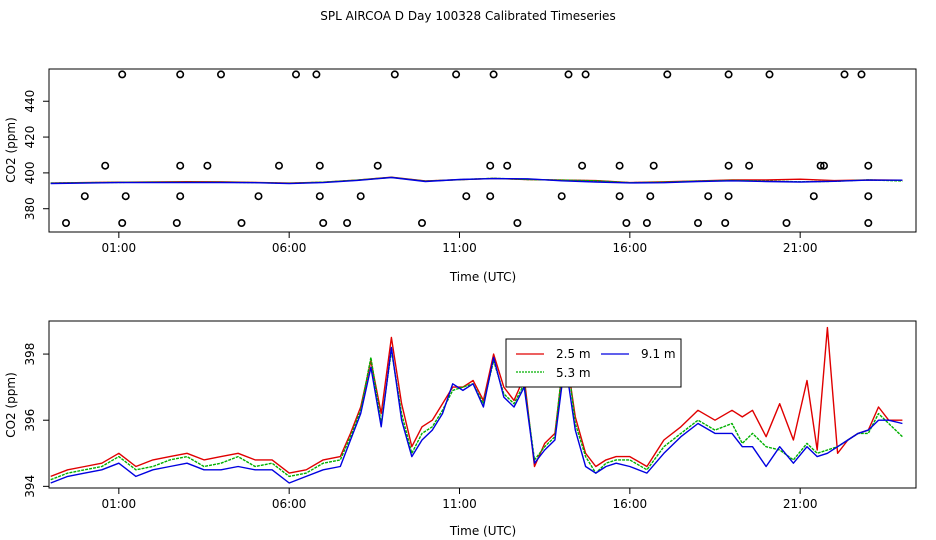  Describe the element at coordinates (30, 208) in the screenshot. I see `y-tick-label: 380` at that location.